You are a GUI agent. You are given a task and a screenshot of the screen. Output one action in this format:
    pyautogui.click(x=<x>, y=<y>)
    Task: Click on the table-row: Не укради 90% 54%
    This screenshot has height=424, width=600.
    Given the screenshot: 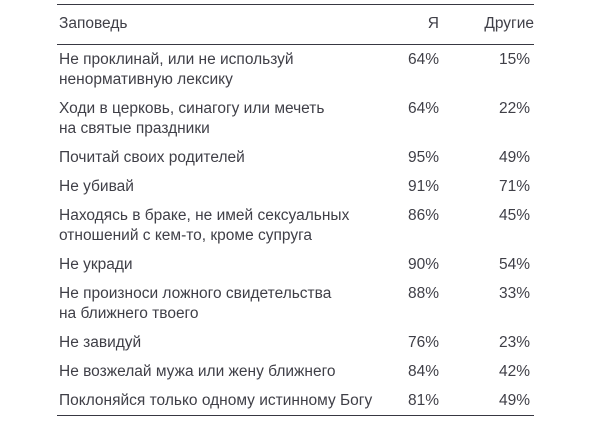 What is the action you would take?
    pyautogui.click(x=295, y=264)
    